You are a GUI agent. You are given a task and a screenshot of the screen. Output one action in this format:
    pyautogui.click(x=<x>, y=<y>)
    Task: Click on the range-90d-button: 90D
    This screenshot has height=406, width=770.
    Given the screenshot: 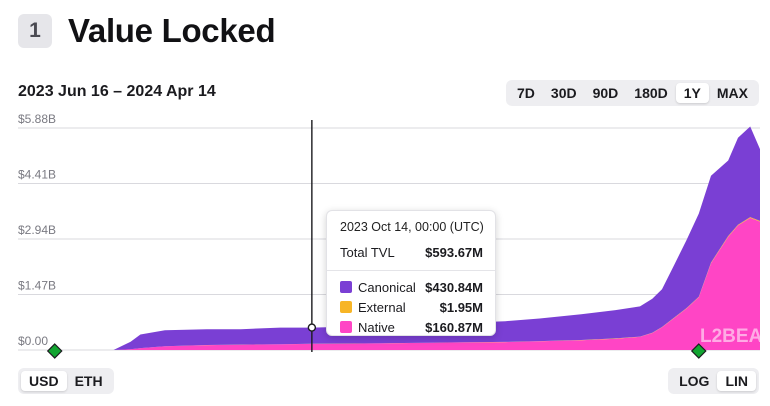 What is the action you would take?
    pyautogui.click(x=605, y=93)
    